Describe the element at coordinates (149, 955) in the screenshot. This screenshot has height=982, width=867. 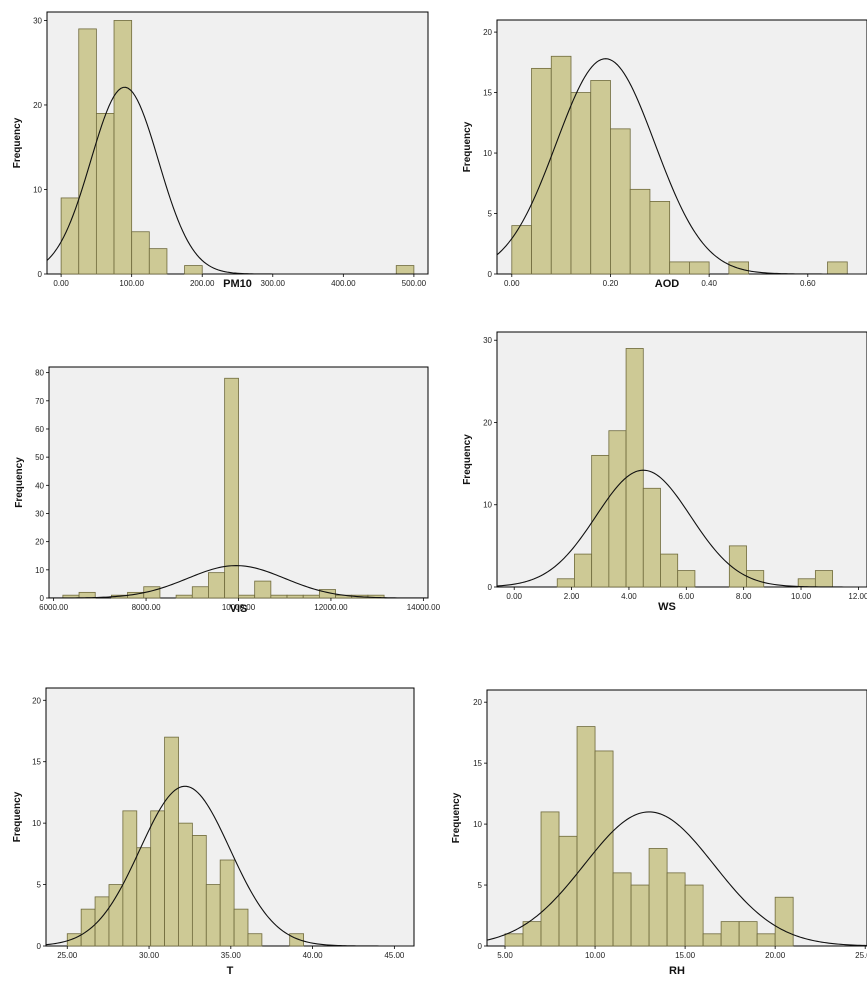
I see `x-tick-label: 30.00` at that location.